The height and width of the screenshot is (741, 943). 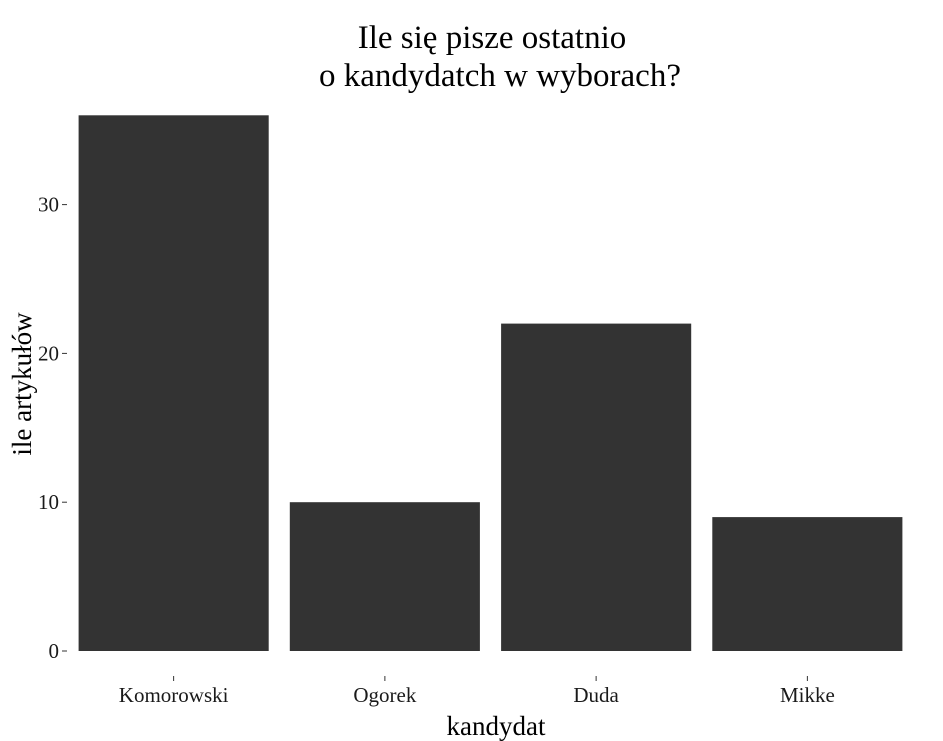 What do you see at coordinates (384, 576) in the screenshot?
I see `bar-ogorek` at bounding box center [384, 576].